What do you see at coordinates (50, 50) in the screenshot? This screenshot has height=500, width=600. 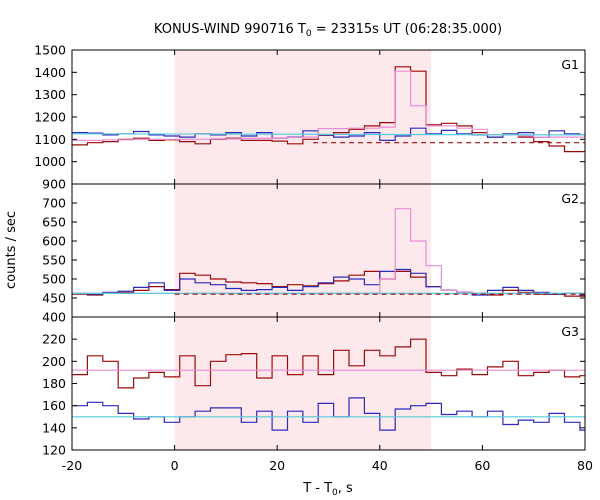 I see `y-tick-label: 1500` at bounding box center [50, 50].